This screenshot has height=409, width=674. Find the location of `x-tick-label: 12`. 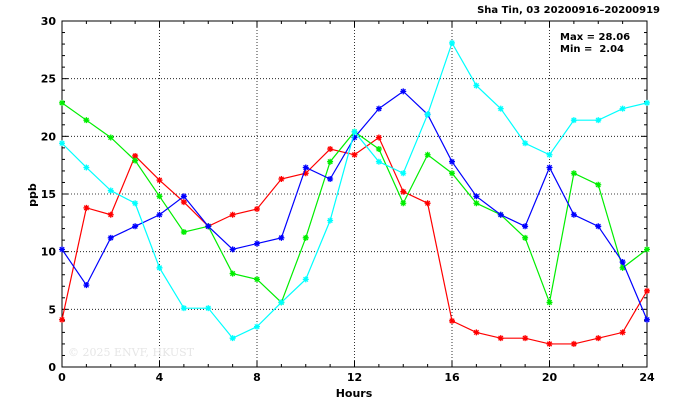

x-tick-label: 12 is located at coordinates (354, 377).